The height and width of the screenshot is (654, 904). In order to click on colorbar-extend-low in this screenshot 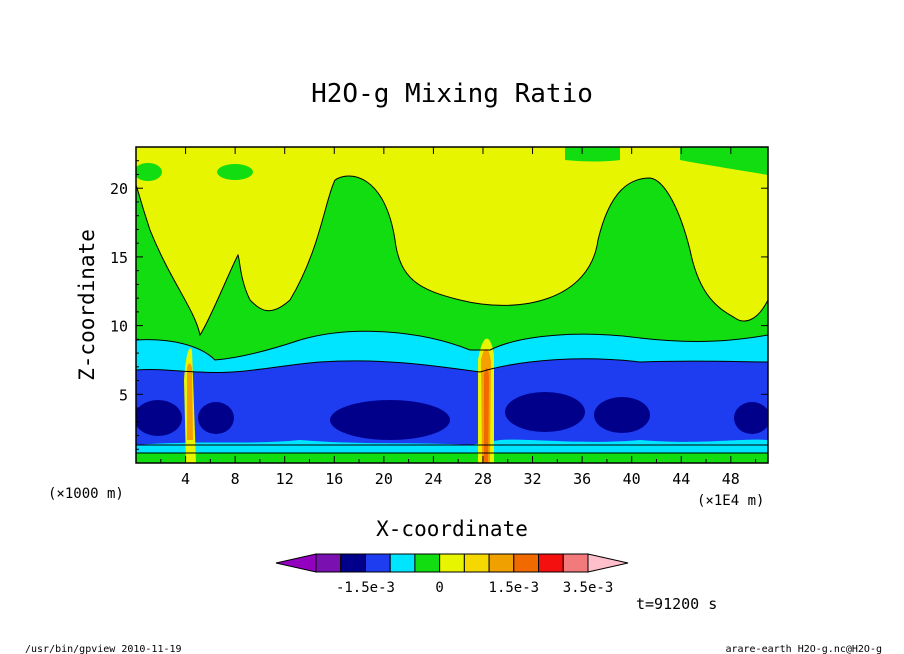, I will do `click(296, 563)`.